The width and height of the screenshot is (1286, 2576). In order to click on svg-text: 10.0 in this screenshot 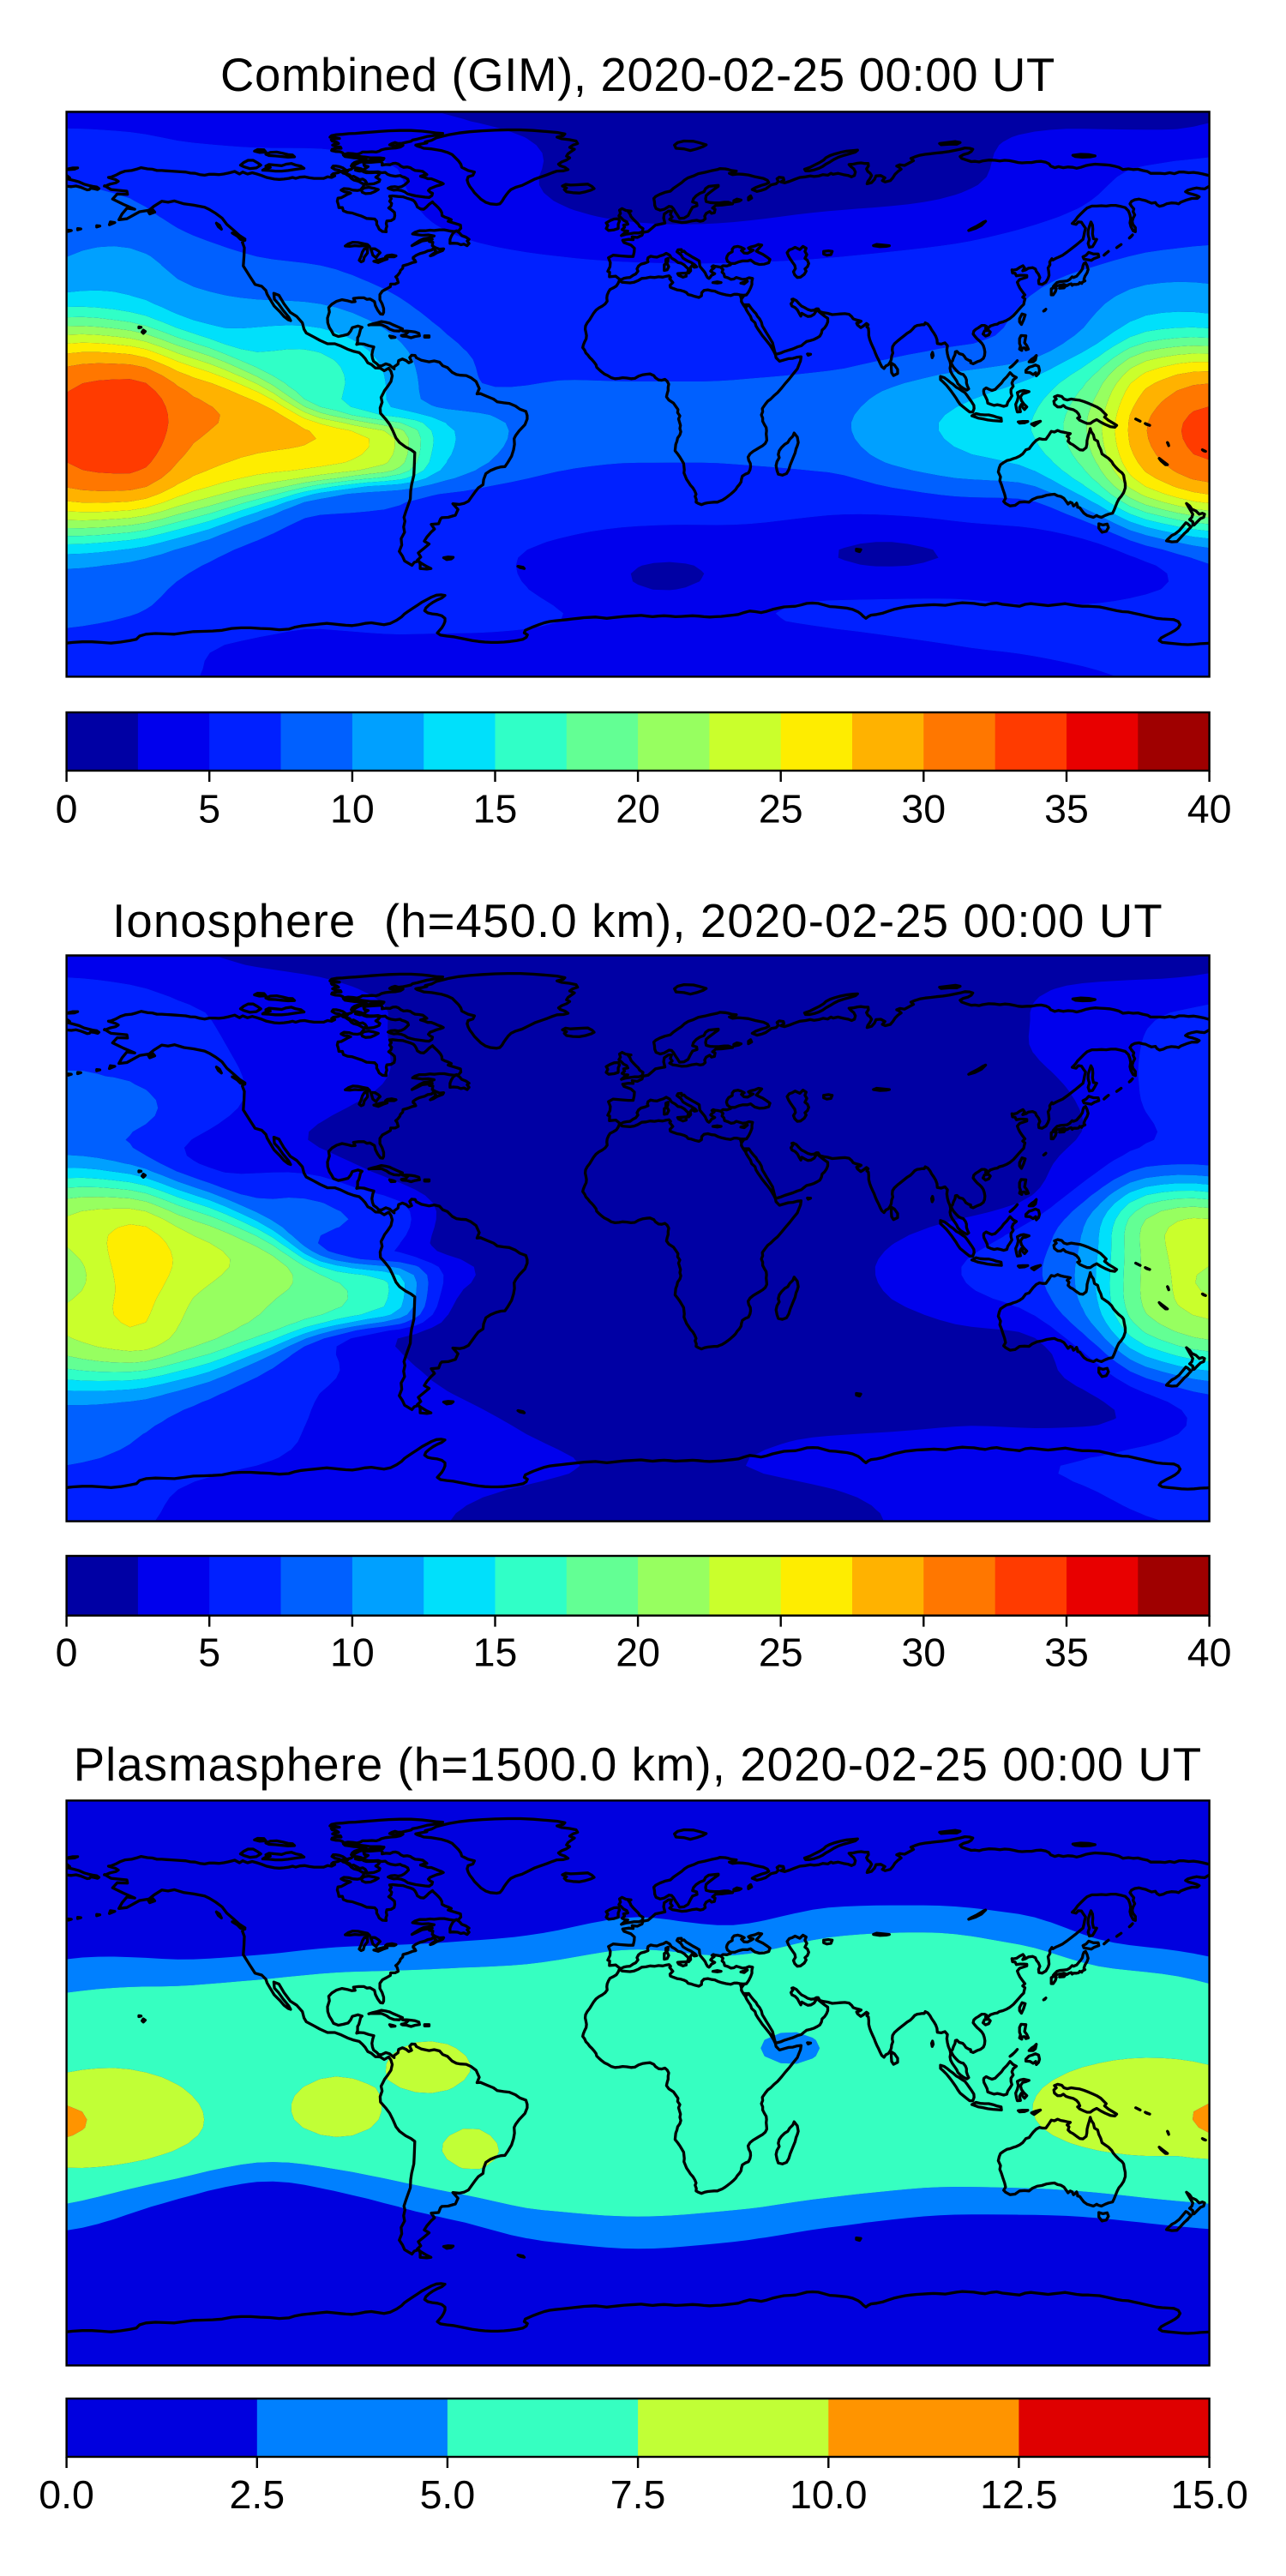, I will do `click(829, 2494)`.